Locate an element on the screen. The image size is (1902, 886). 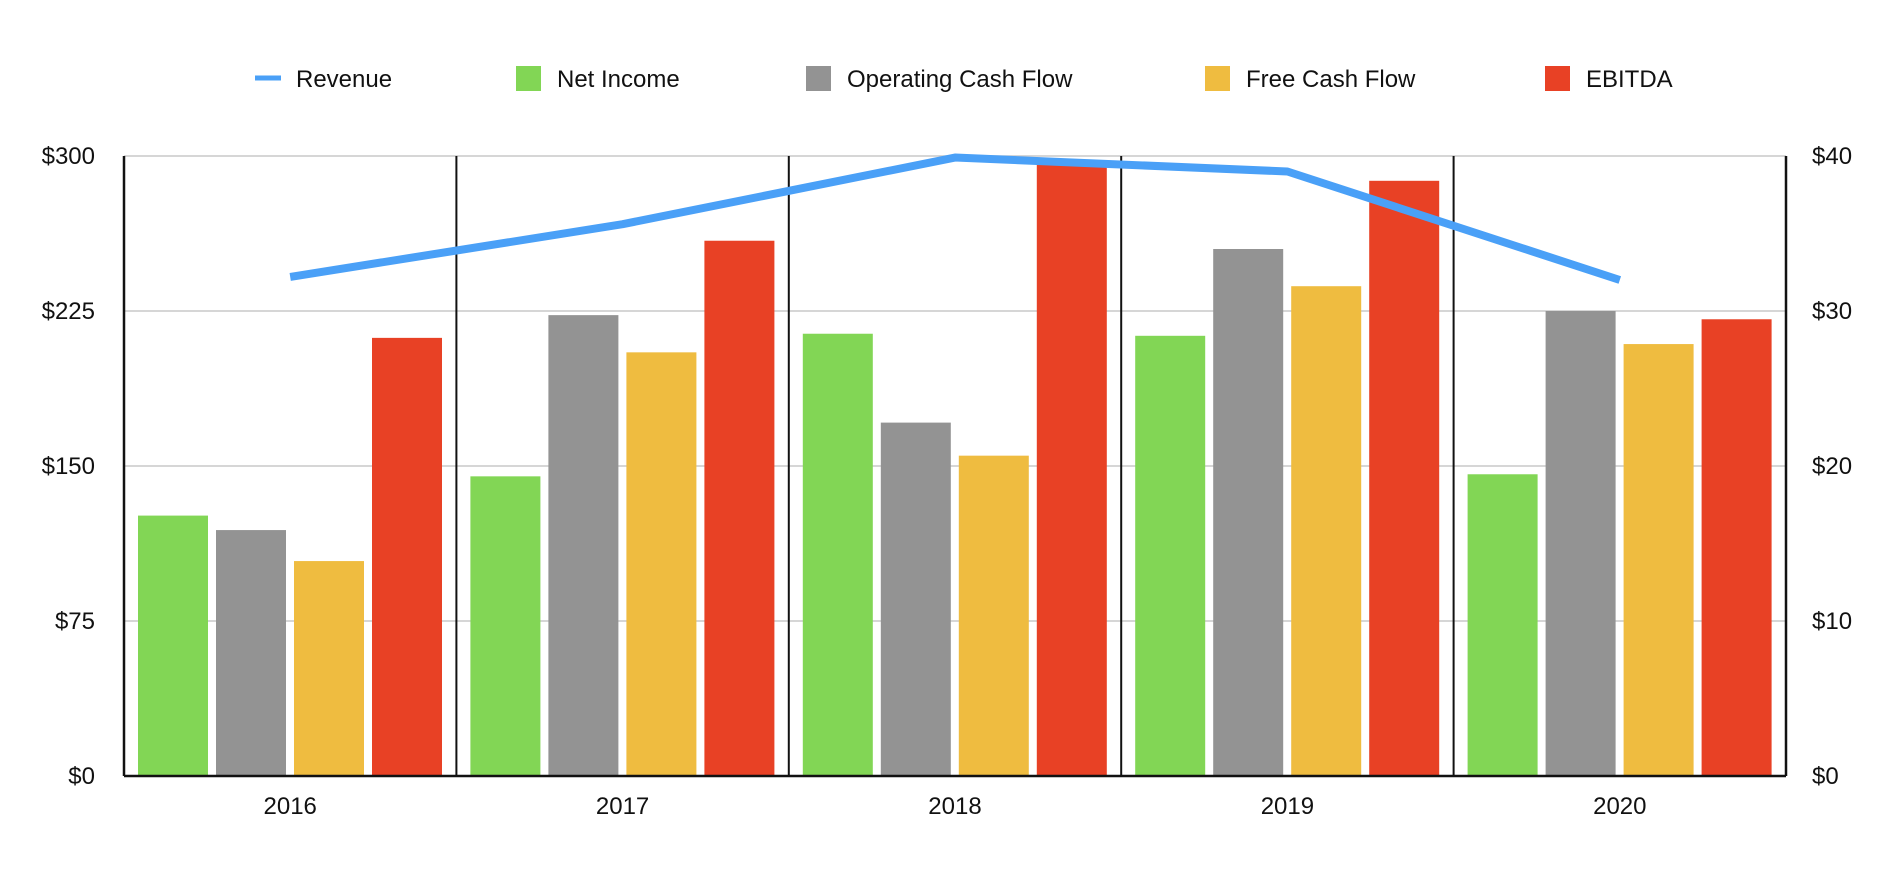
bar-free-cash-flow-2017 is located at coordinates (661, 564).